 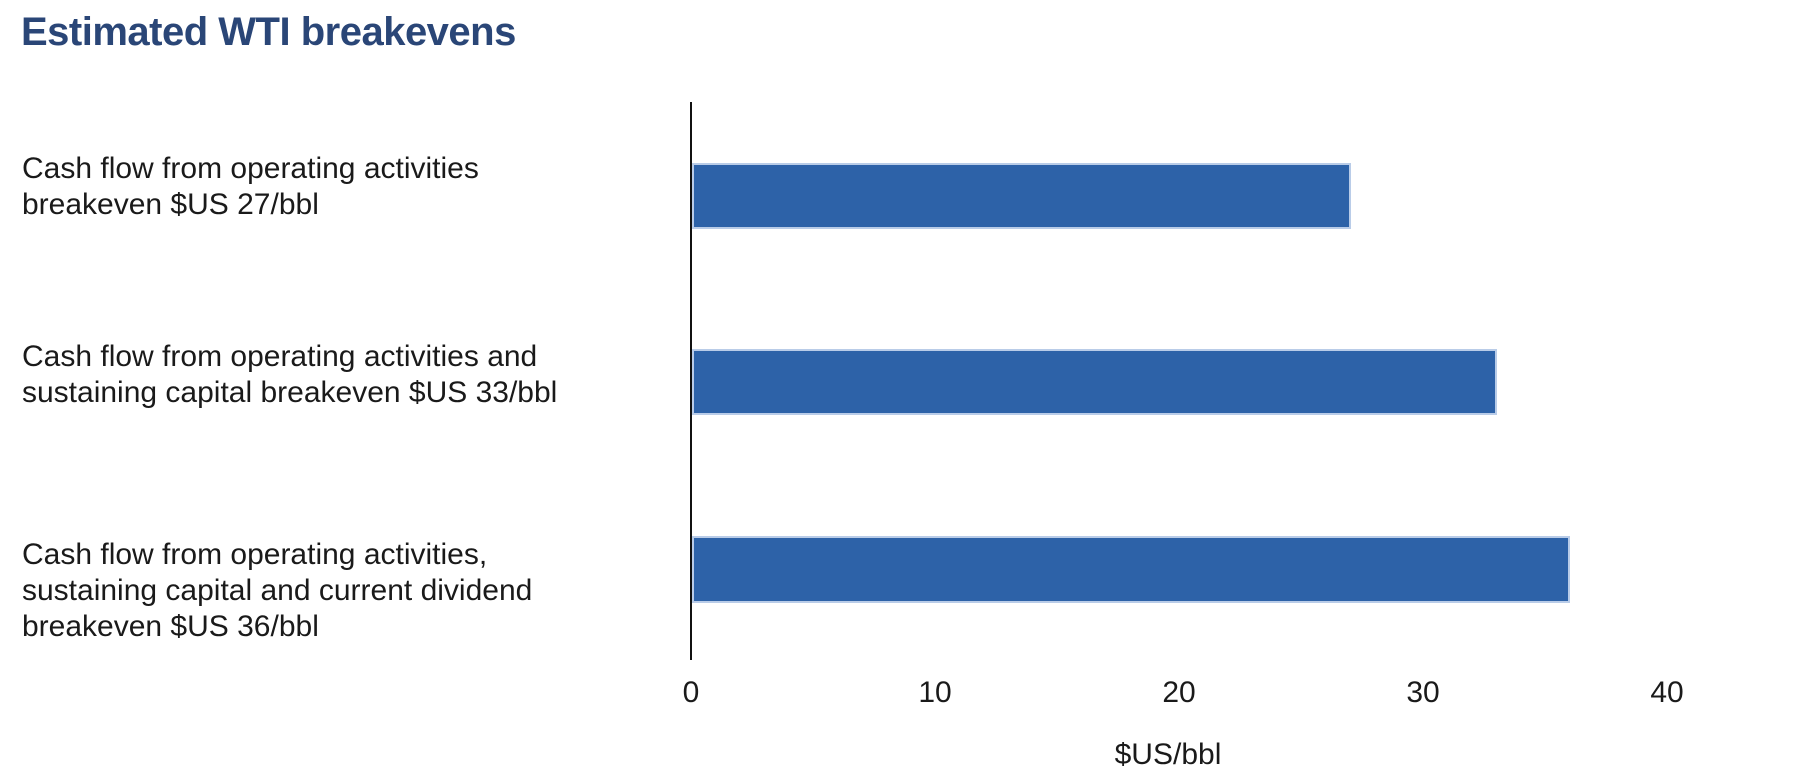 I want to click on x-tick-label-20: 20, so click(x=1179, y=692).